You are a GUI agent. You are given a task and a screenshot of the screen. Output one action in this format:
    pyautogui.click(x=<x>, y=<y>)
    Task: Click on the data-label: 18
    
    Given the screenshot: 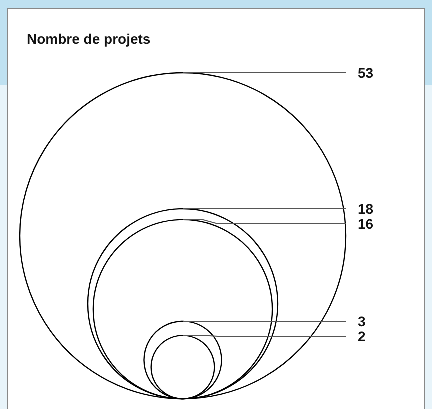 What is the action you would take?
    pyautogui.click(x=366, y=209)
    